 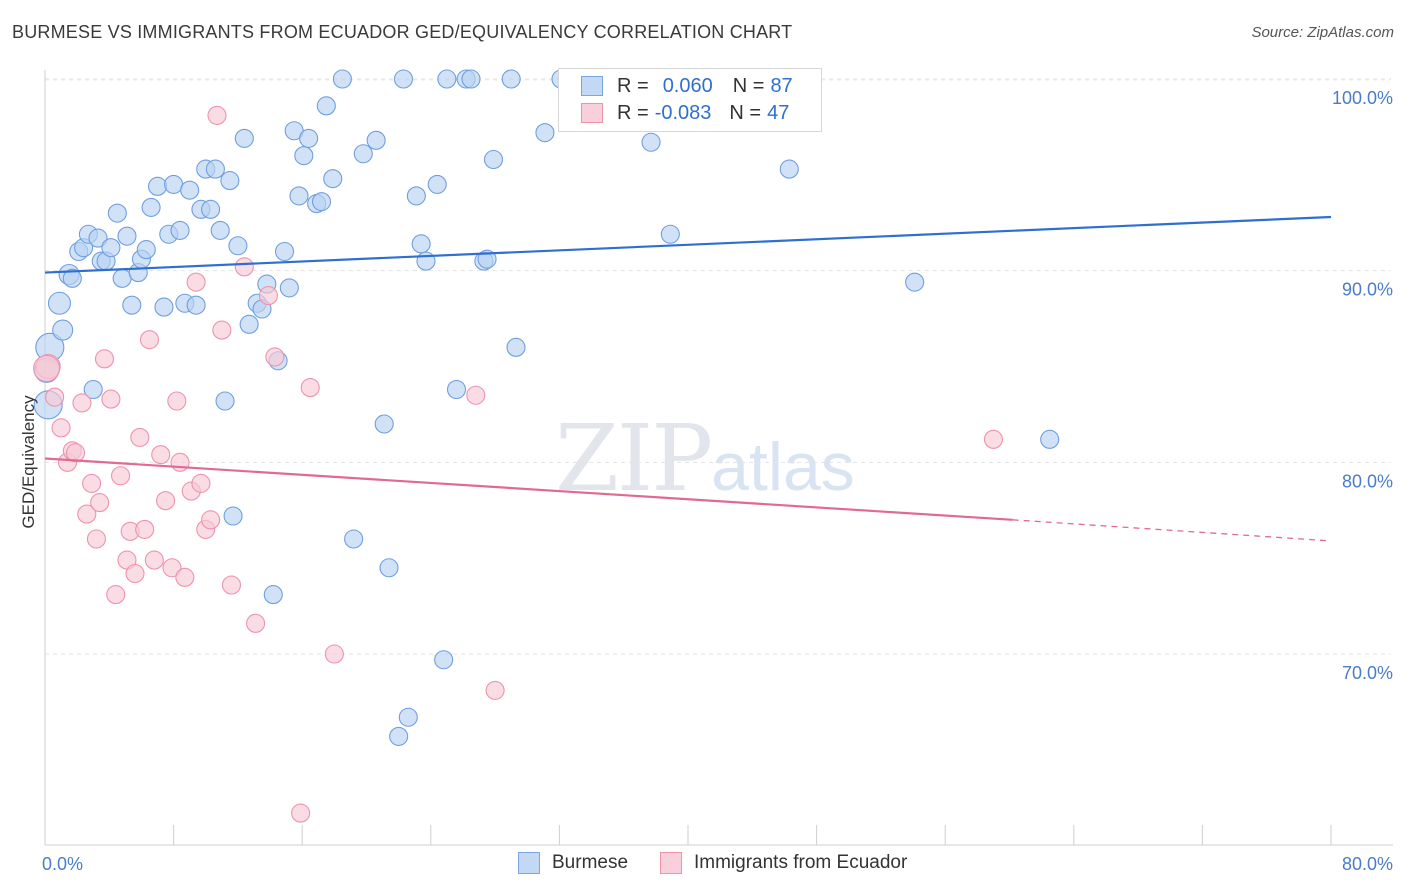 I want to click on ecuador-r-value: -0.083, so click(x=683, y=112).